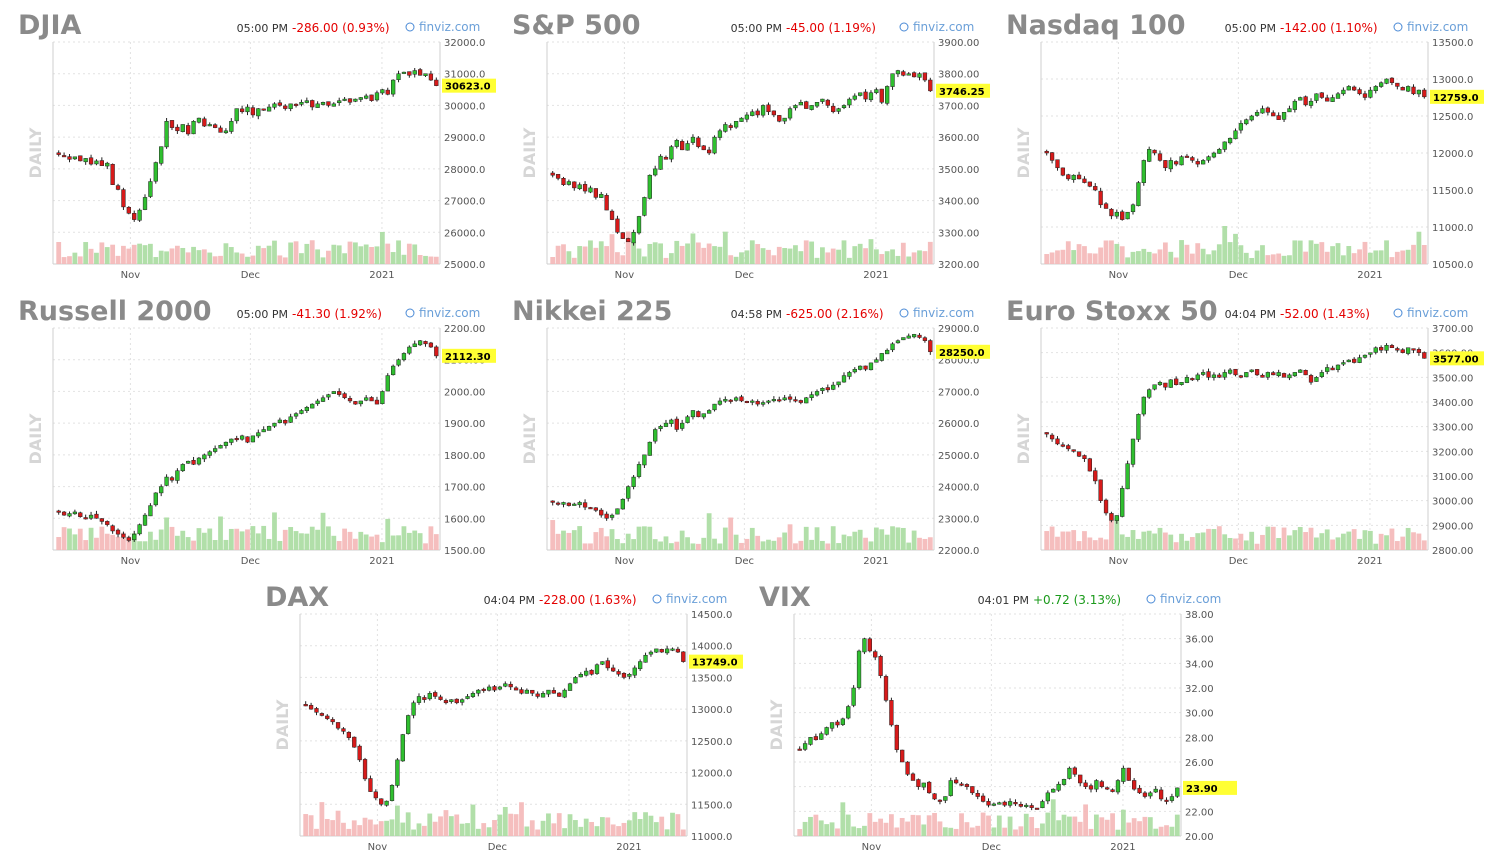 The image size is (1491, 867). Describe the element at coordinates (1199, 689) in the screenshot. I see `y-tick-label: 32.00` at that location.